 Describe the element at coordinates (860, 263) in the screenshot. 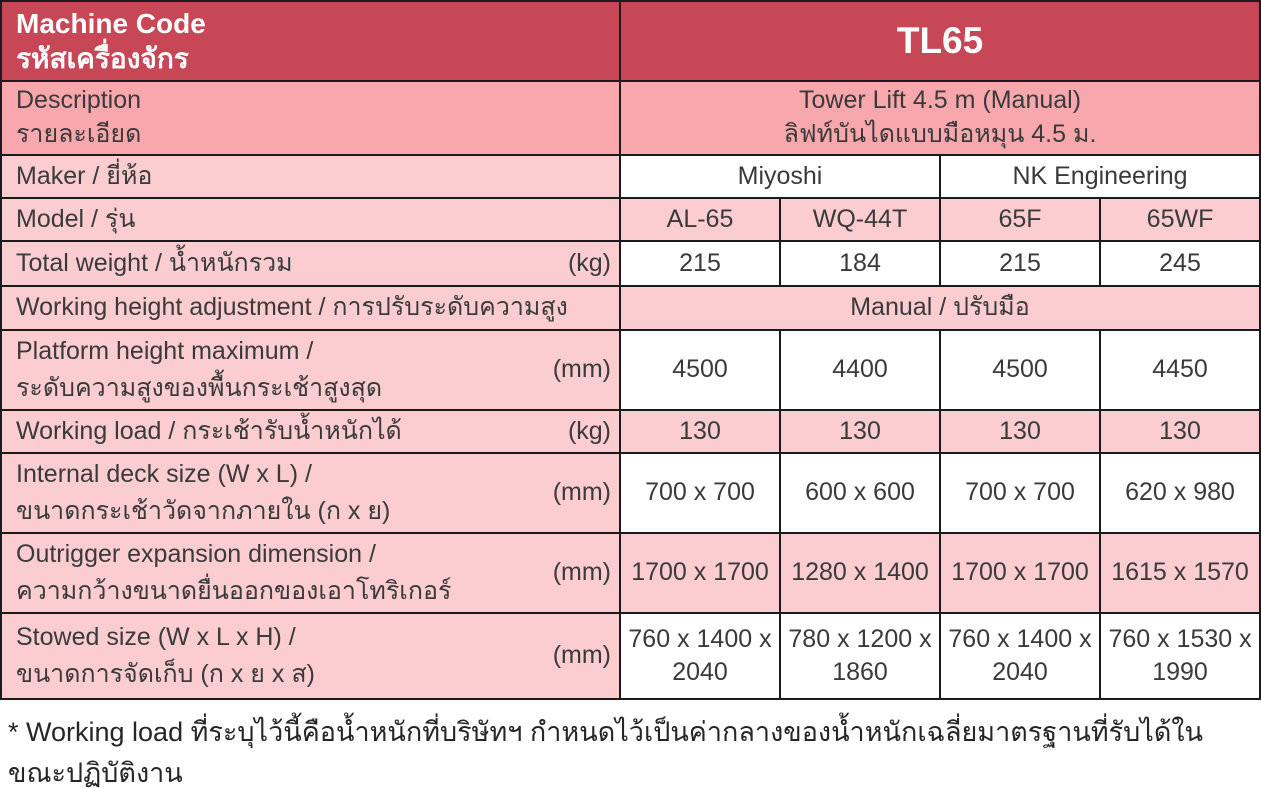

I see `total-weight-value-2: 184` at that location.